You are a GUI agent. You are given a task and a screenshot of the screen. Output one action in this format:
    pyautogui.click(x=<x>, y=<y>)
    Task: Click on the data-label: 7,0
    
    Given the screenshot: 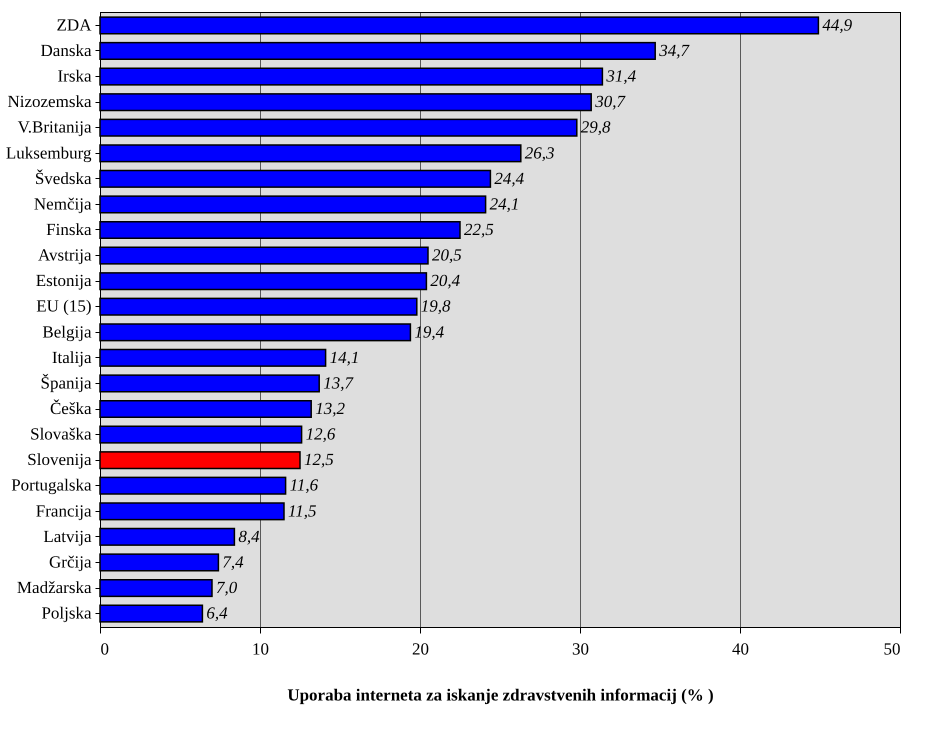 What is the action you would take?
    pyautogui.click(x=227, y=588)
    